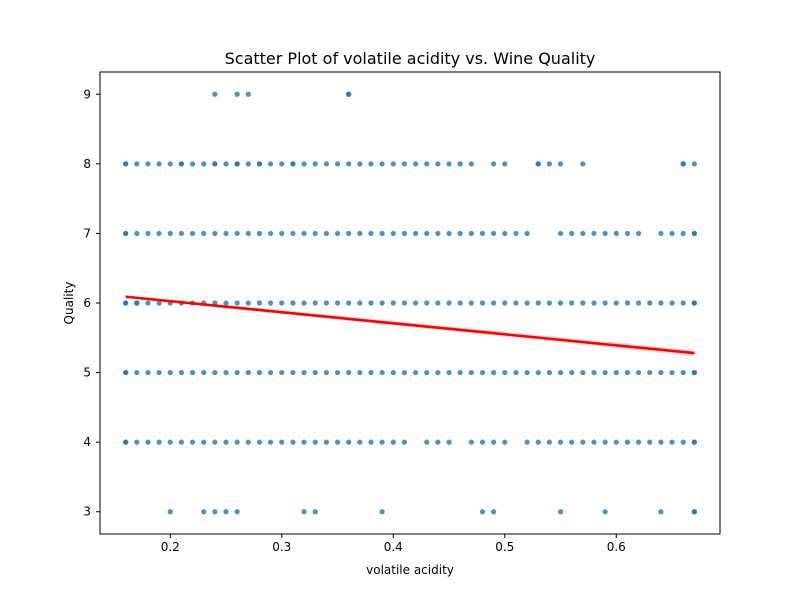 The width and height of the screenshot is (800, 604). What do you see at coordinates (87, 94) in the screenshot?
I see `y-tick-label: 9` at bounding box center [87, 94].